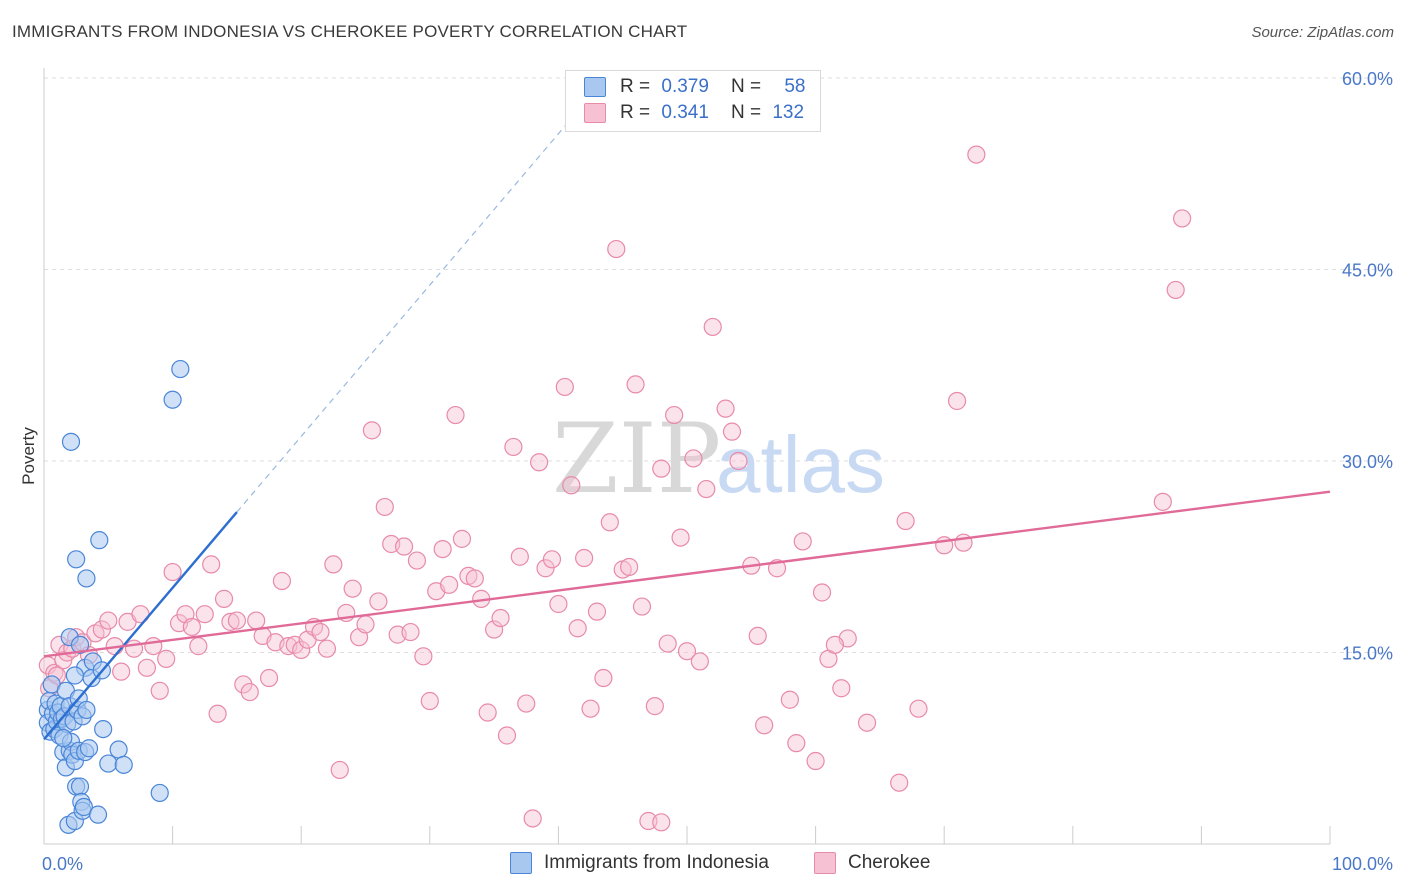 This screenshot has width=1406, height=892. What do you see at coordinates (889, 862) in the screenshot?
I see `legend-label: Cherokee` at bounding box center [889, 862].